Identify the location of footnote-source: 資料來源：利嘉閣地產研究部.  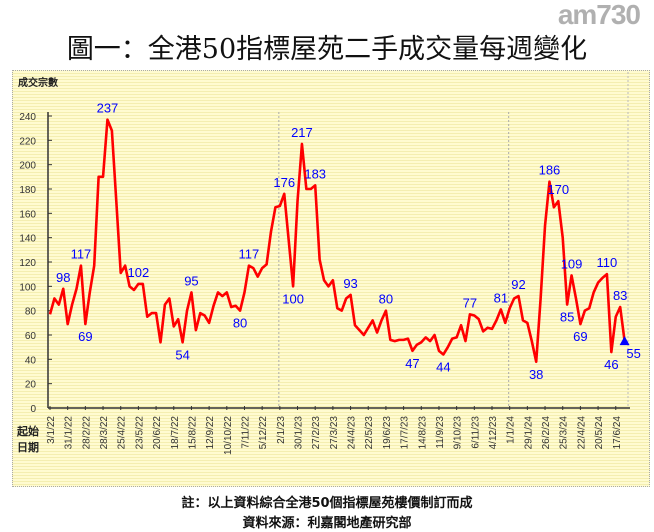
(327, 523).